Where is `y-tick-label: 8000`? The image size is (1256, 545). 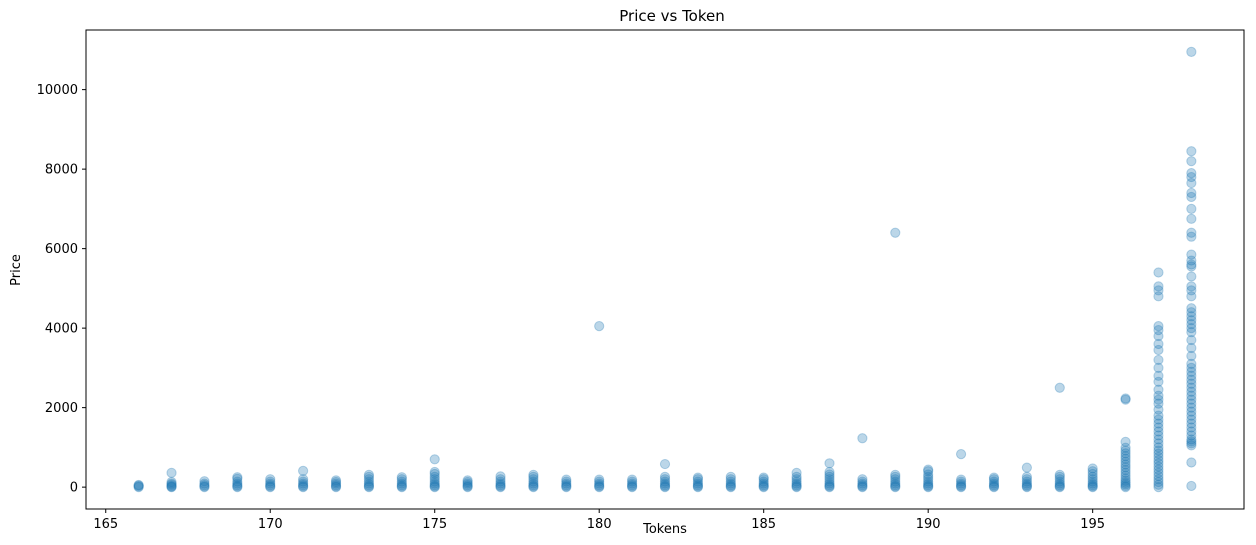 y-tick-label: 8000 is located at coordinates (61, 170).